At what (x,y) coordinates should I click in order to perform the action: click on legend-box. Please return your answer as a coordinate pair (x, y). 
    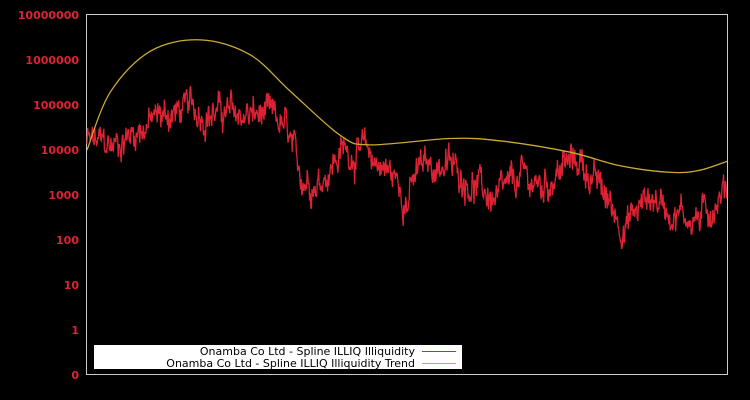
    Looking at the image, I should click on (278, 357).